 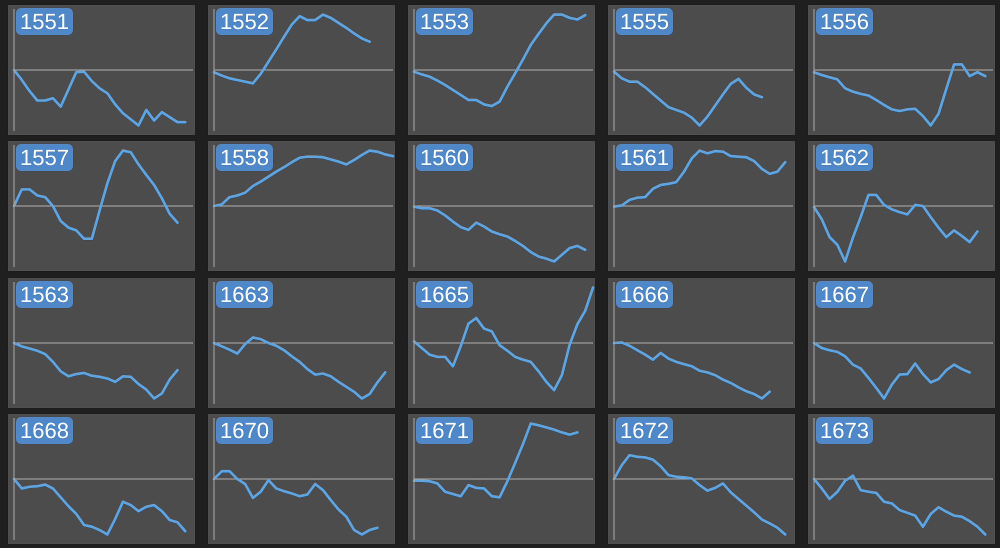 What do you see at coordinates (844, 158) in the screenshot?
I see `chart-title: 1562` at bounding box center [844, 158].